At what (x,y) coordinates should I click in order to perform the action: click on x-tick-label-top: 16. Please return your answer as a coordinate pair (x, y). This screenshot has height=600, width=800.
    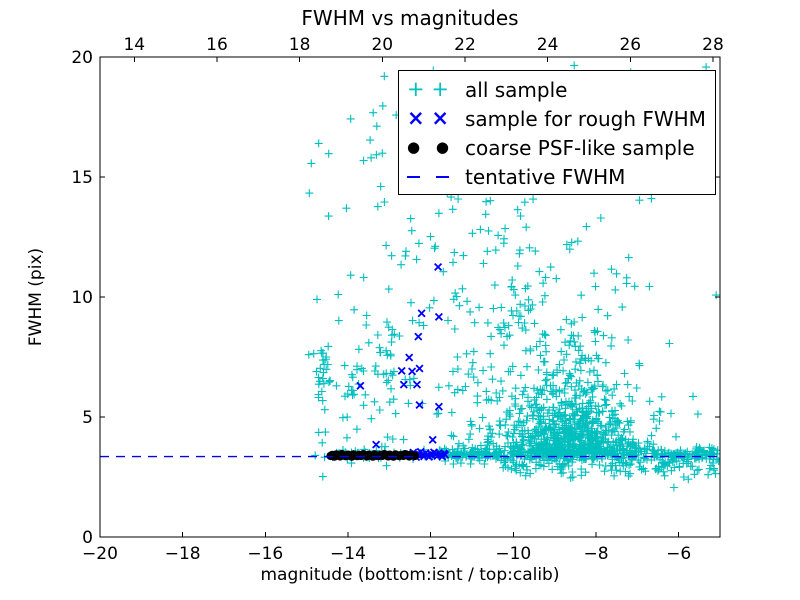
    Looking at the image, I should click on (217, 45).